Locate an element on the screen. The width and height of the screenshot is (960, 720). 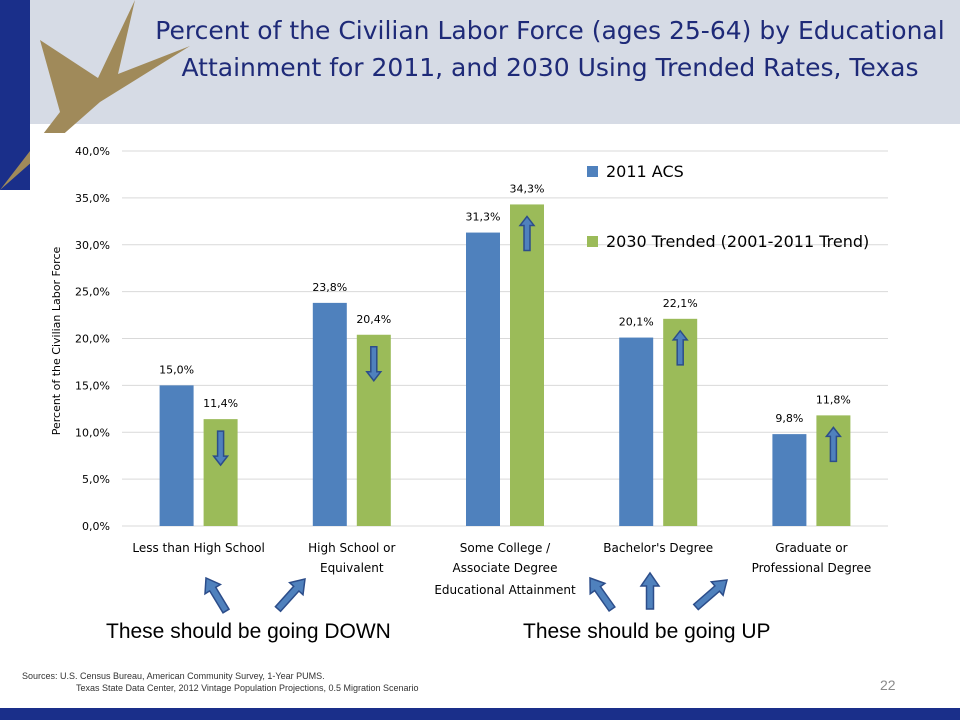
data-label: 15,0% is located at coordinates (176, 369).